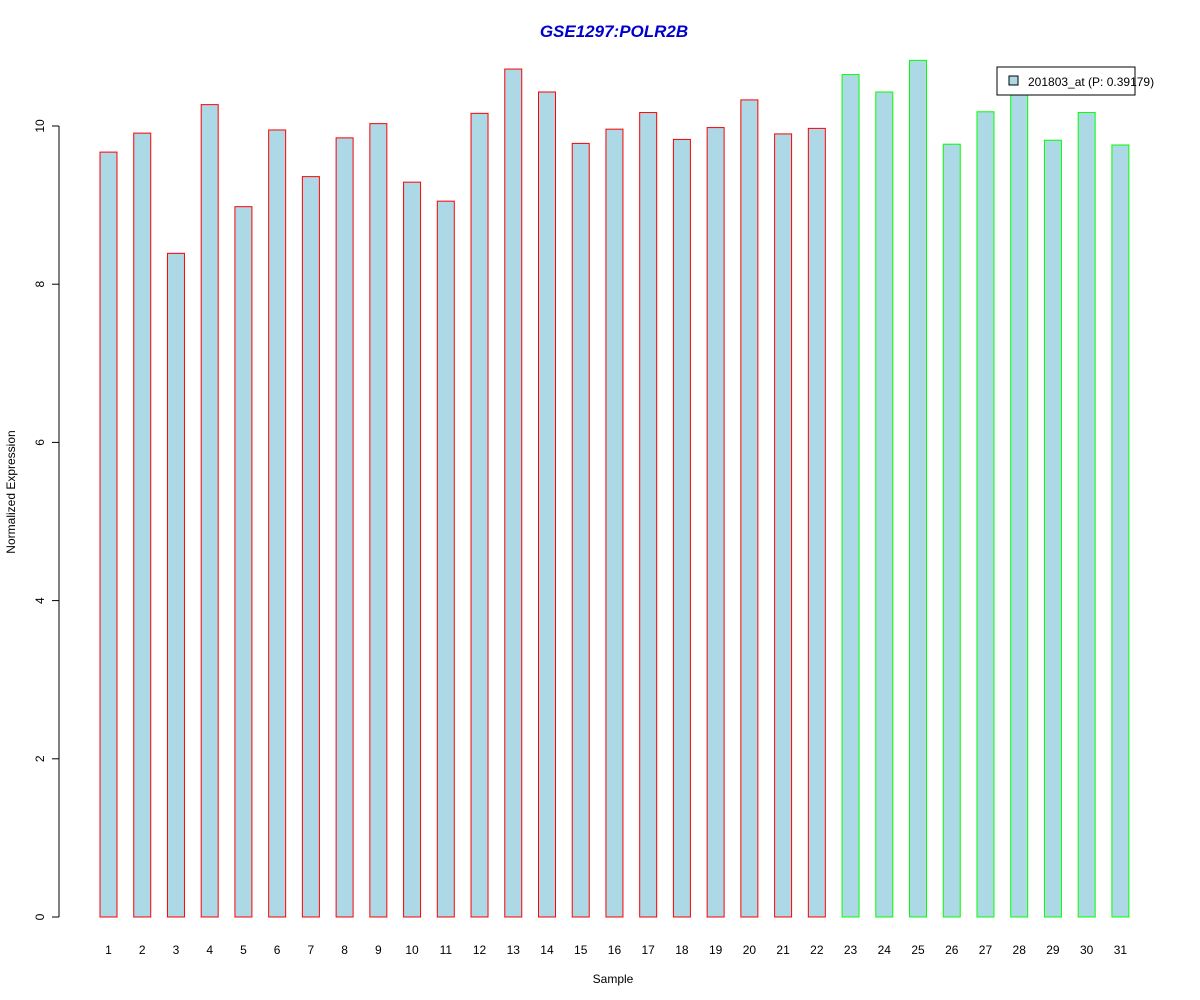 The height and width of the screenshot is (1000, 1200). Describe the element at coordinates (344, 950) in the screenshot. I see `x-tick-label: 8` at that location.